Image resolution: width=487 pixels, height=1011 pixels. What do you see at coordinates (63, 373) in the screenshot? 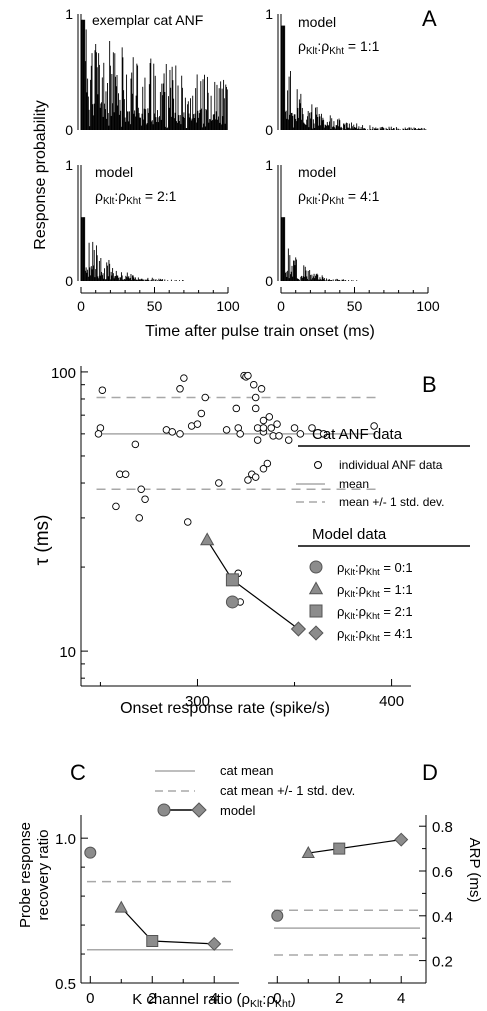
I see `y-tick-label: 100` at bounding box center [63, 373].